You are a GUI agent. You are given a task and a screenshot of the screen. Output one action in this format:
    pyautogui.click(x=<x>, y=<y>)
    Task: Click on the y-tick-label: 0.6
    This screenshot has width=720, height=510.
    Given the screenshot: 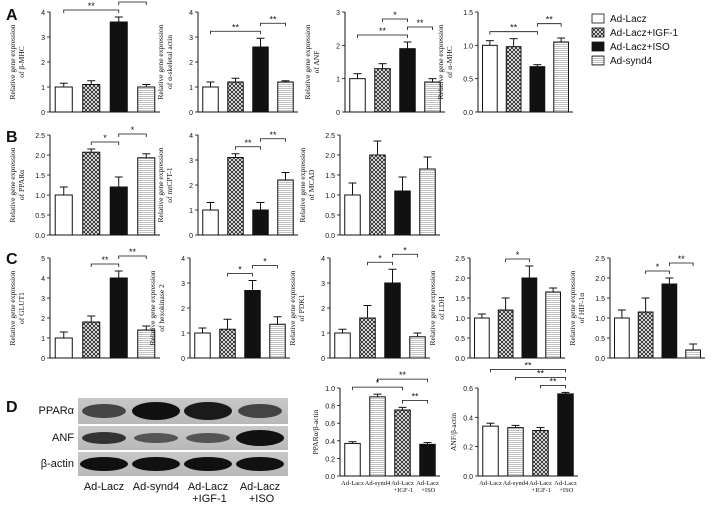 What is the action you would take?
    pyautogui.click(x=468, y=389)
    